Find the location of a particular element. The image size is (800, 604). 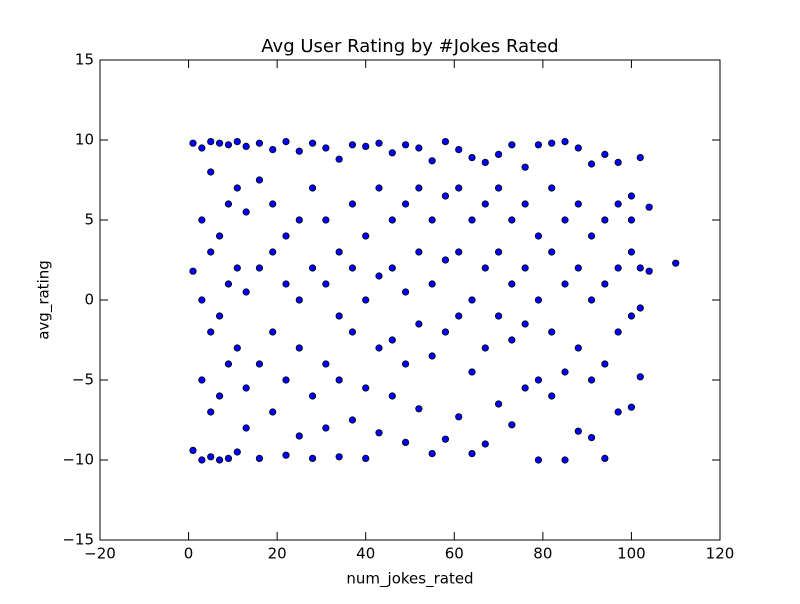

x-axis-label: num_jokes_rated is located at coordinates (409, 579).